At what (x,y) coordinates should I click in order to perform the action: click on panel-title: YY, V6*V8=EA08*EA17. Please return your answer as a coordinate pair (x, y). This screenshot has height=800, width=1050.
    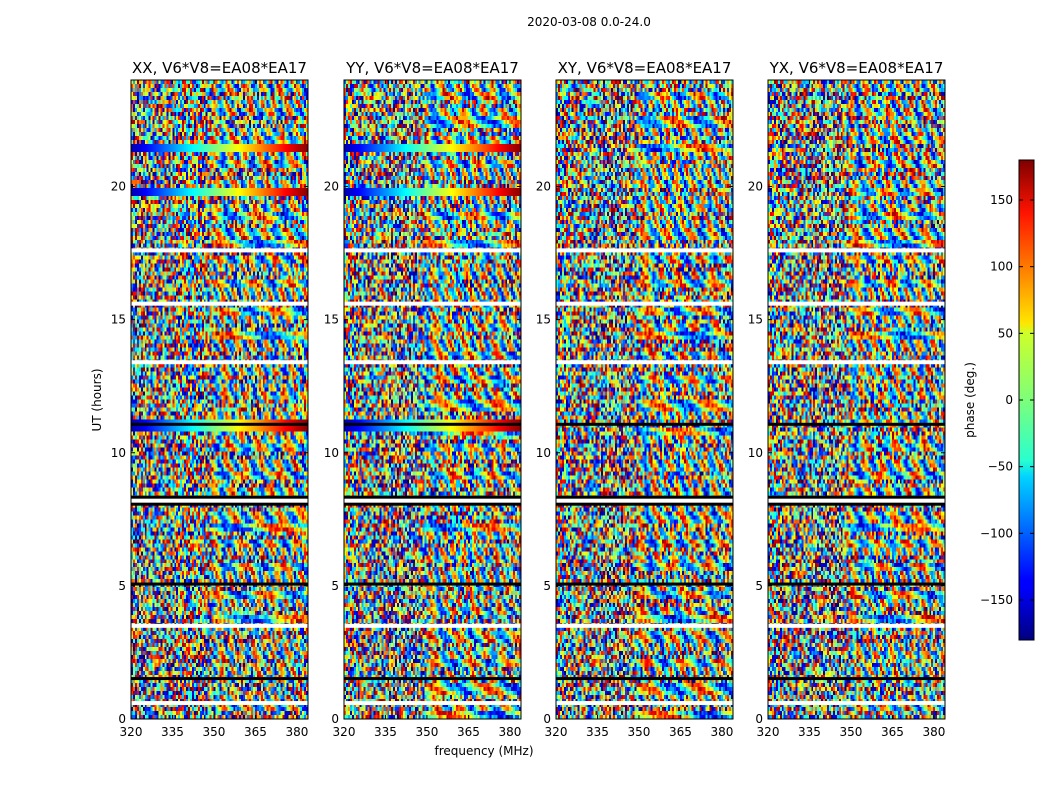
    Looking at the image, I should click on (432, 68).